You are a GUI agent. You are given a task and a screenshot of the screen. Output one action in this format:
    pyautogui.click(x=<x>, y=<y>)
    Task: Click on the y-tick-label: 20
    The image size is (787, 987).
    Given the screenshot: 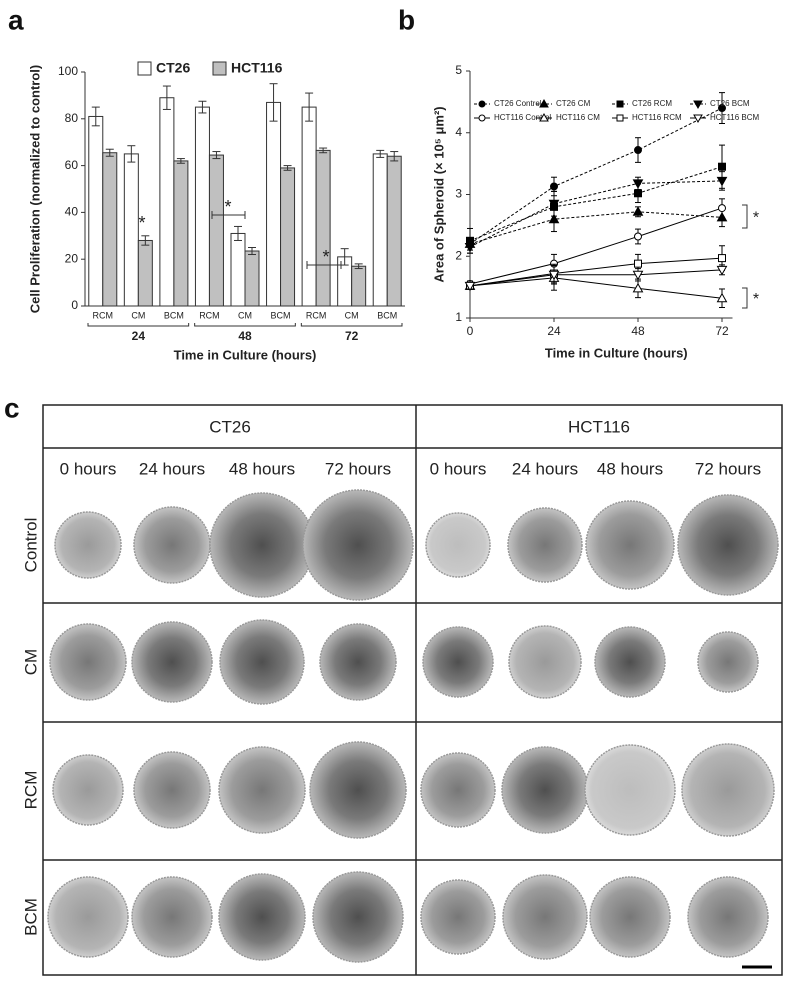 What is the action you would take?
    pyautogui.click(x=72, y=258)
    